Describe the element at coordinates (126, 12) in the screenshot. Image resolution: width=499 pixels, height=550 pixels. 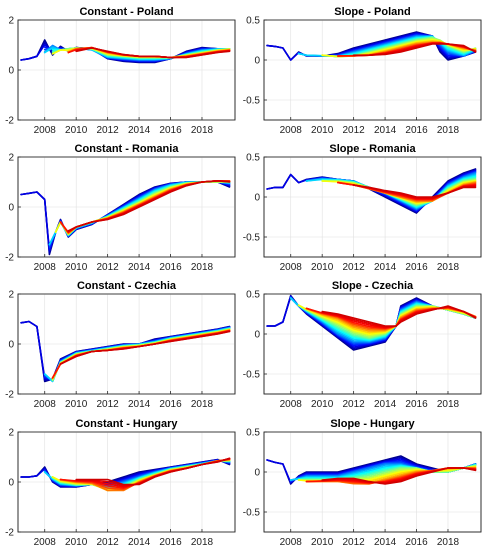
I see `panel-title: Constant - Poland` at that location.